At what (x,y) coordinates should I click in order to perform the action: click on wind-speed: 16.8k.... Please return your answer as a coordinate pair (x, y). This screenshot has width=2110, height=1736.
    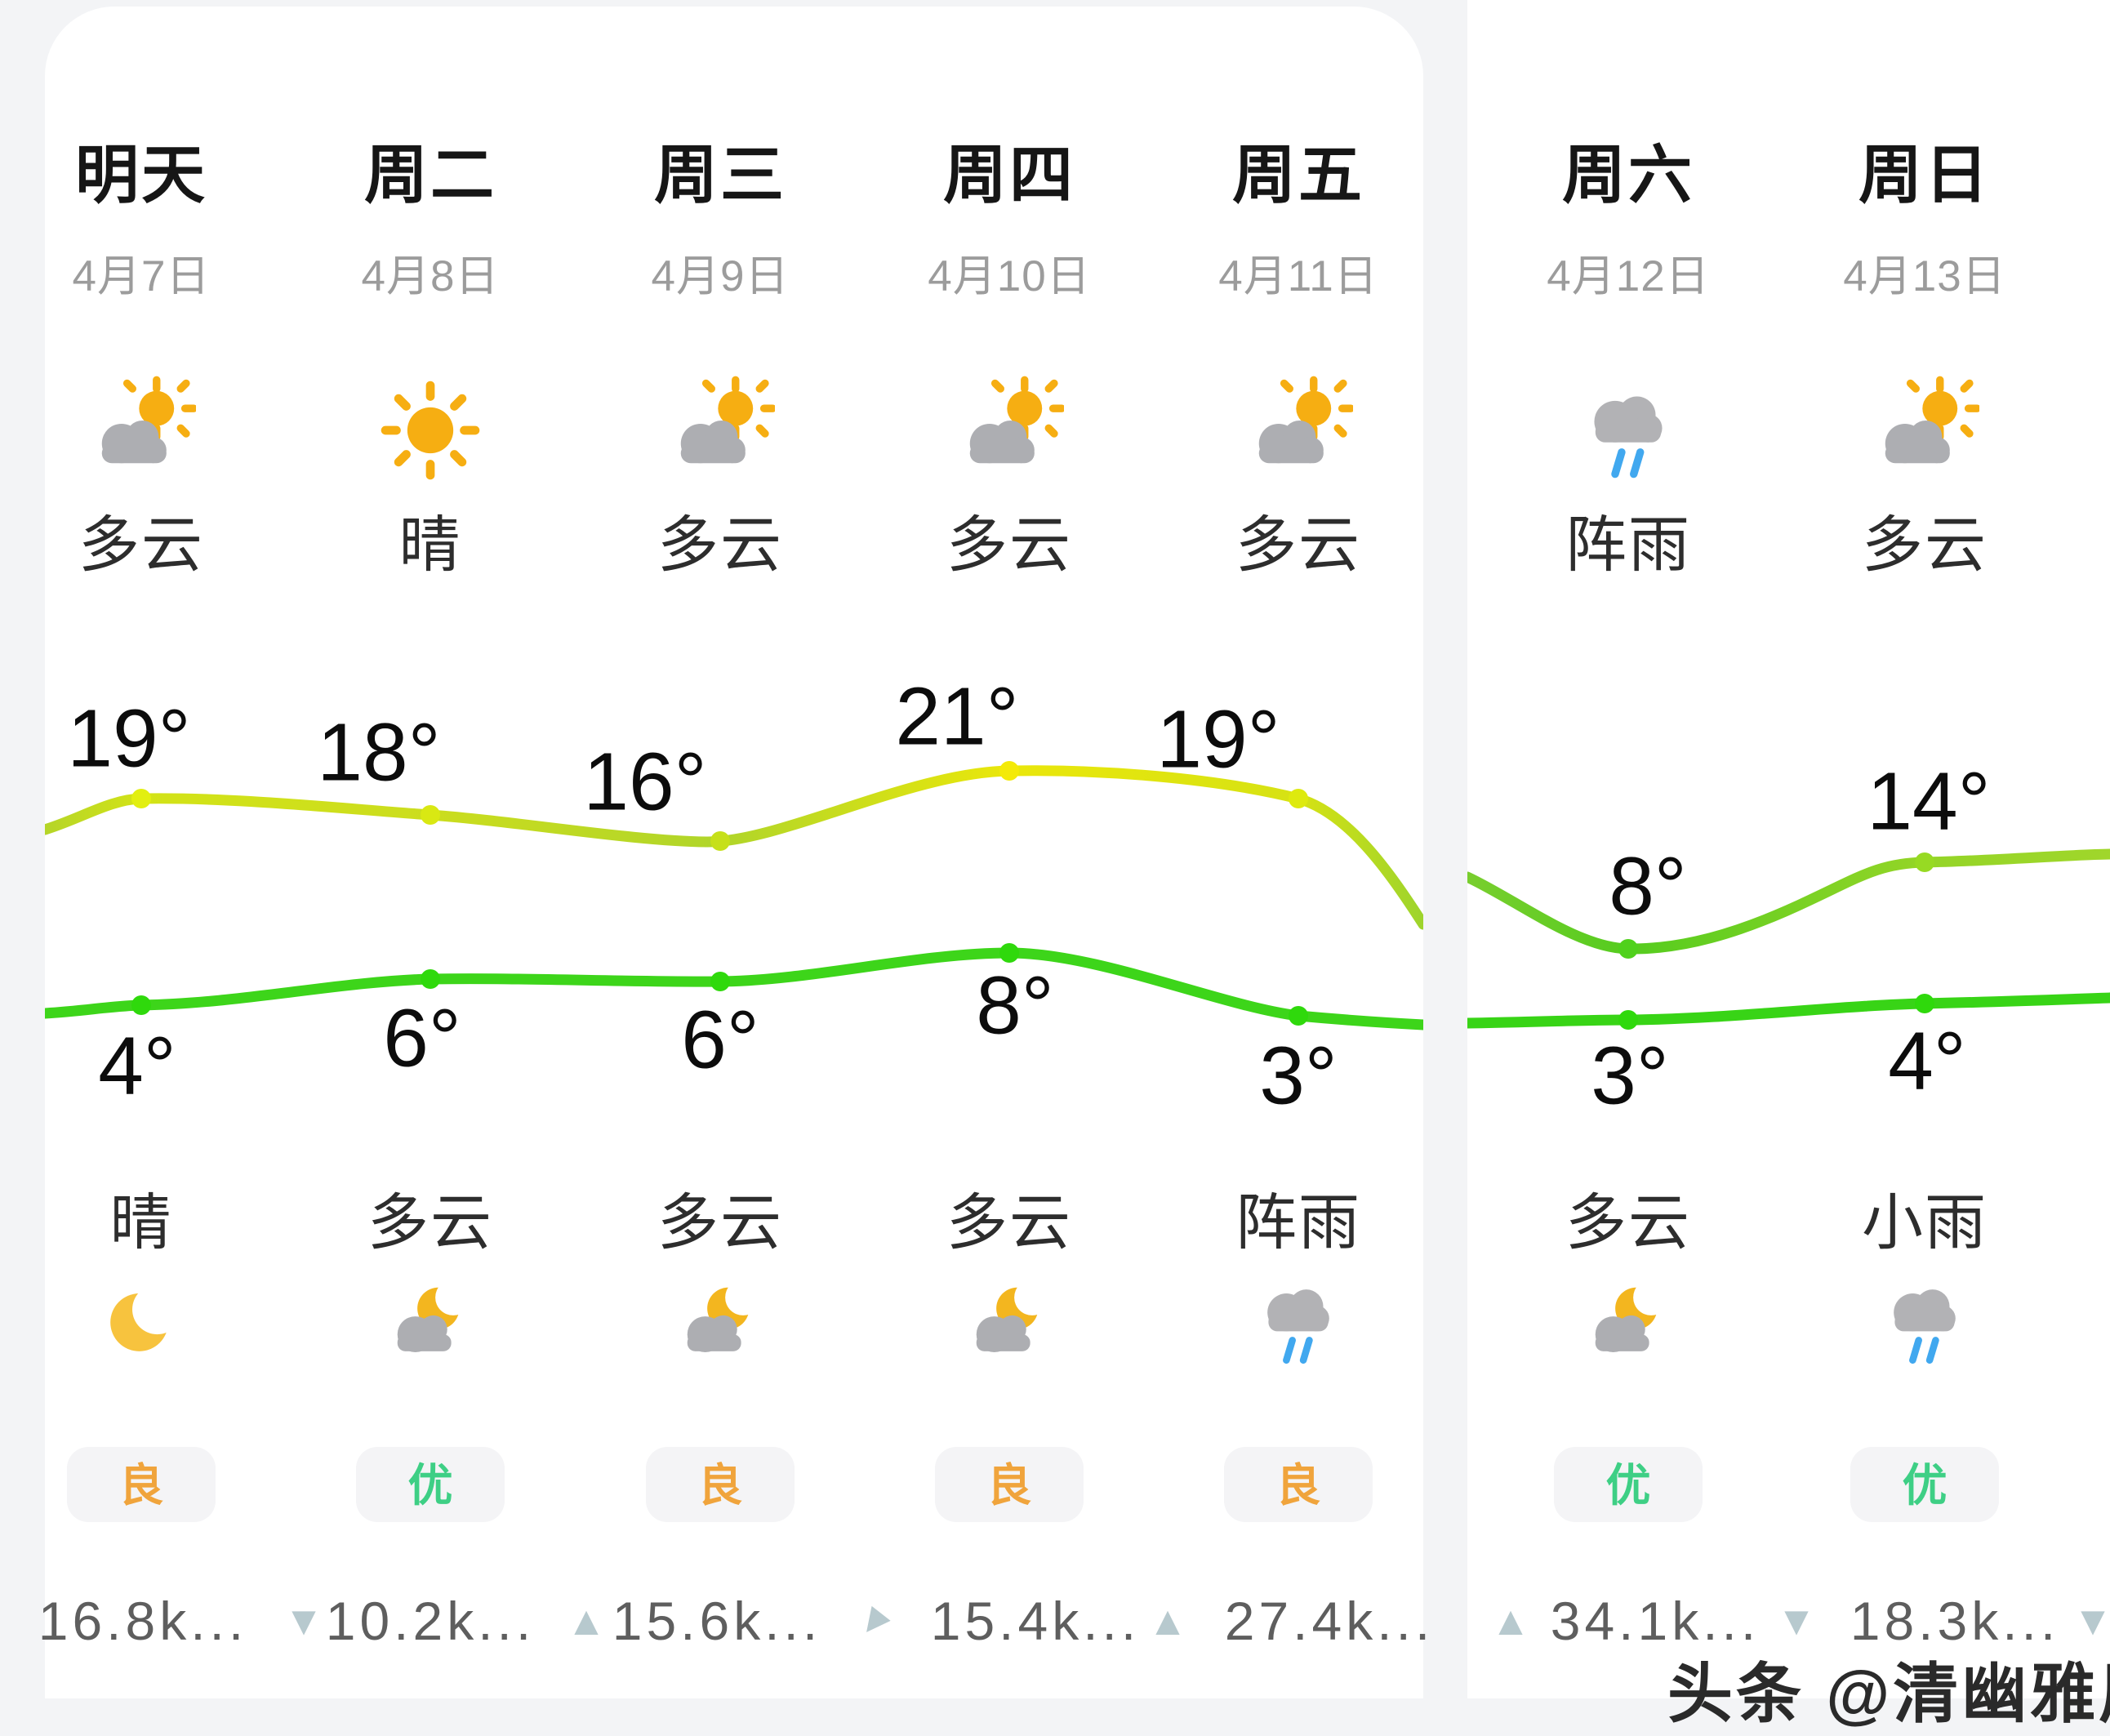
    Looking at the image, I should click on (143, 1621).